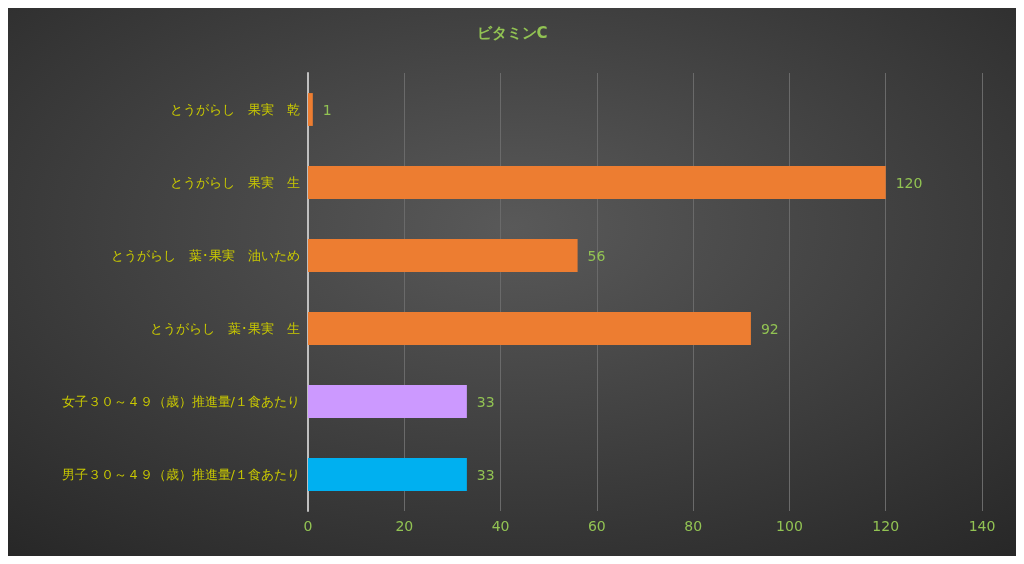 The height and width of the screenshot is (564, 1024). Describe the element at coordinates (327, 109) in the screenshot. I see `data-label: 1` at that location.